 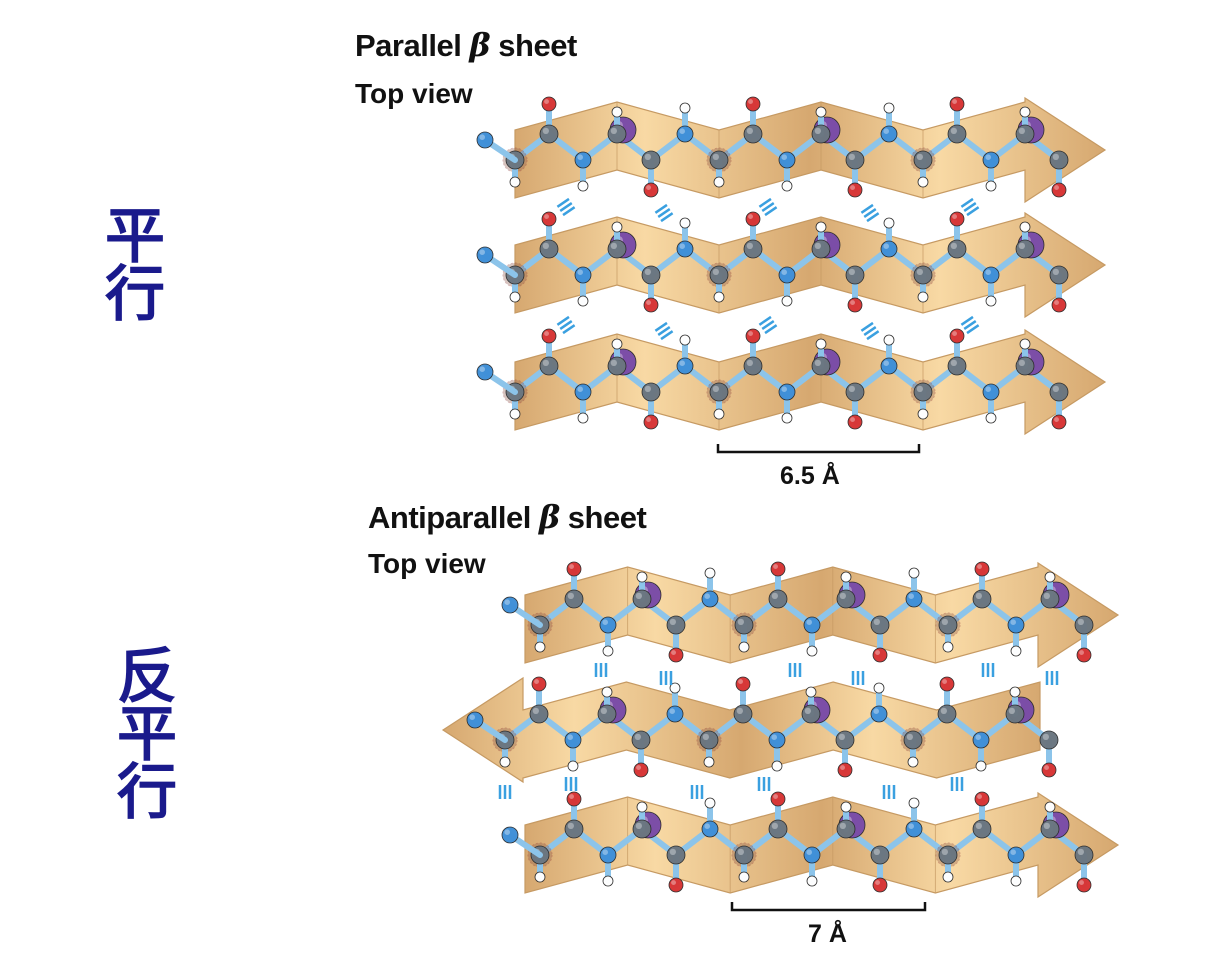 What do you see at coordinates (466, 45) in the screenshot?
I see `parallel-title: Parallel β sheet` at bounding box center [466, 45].